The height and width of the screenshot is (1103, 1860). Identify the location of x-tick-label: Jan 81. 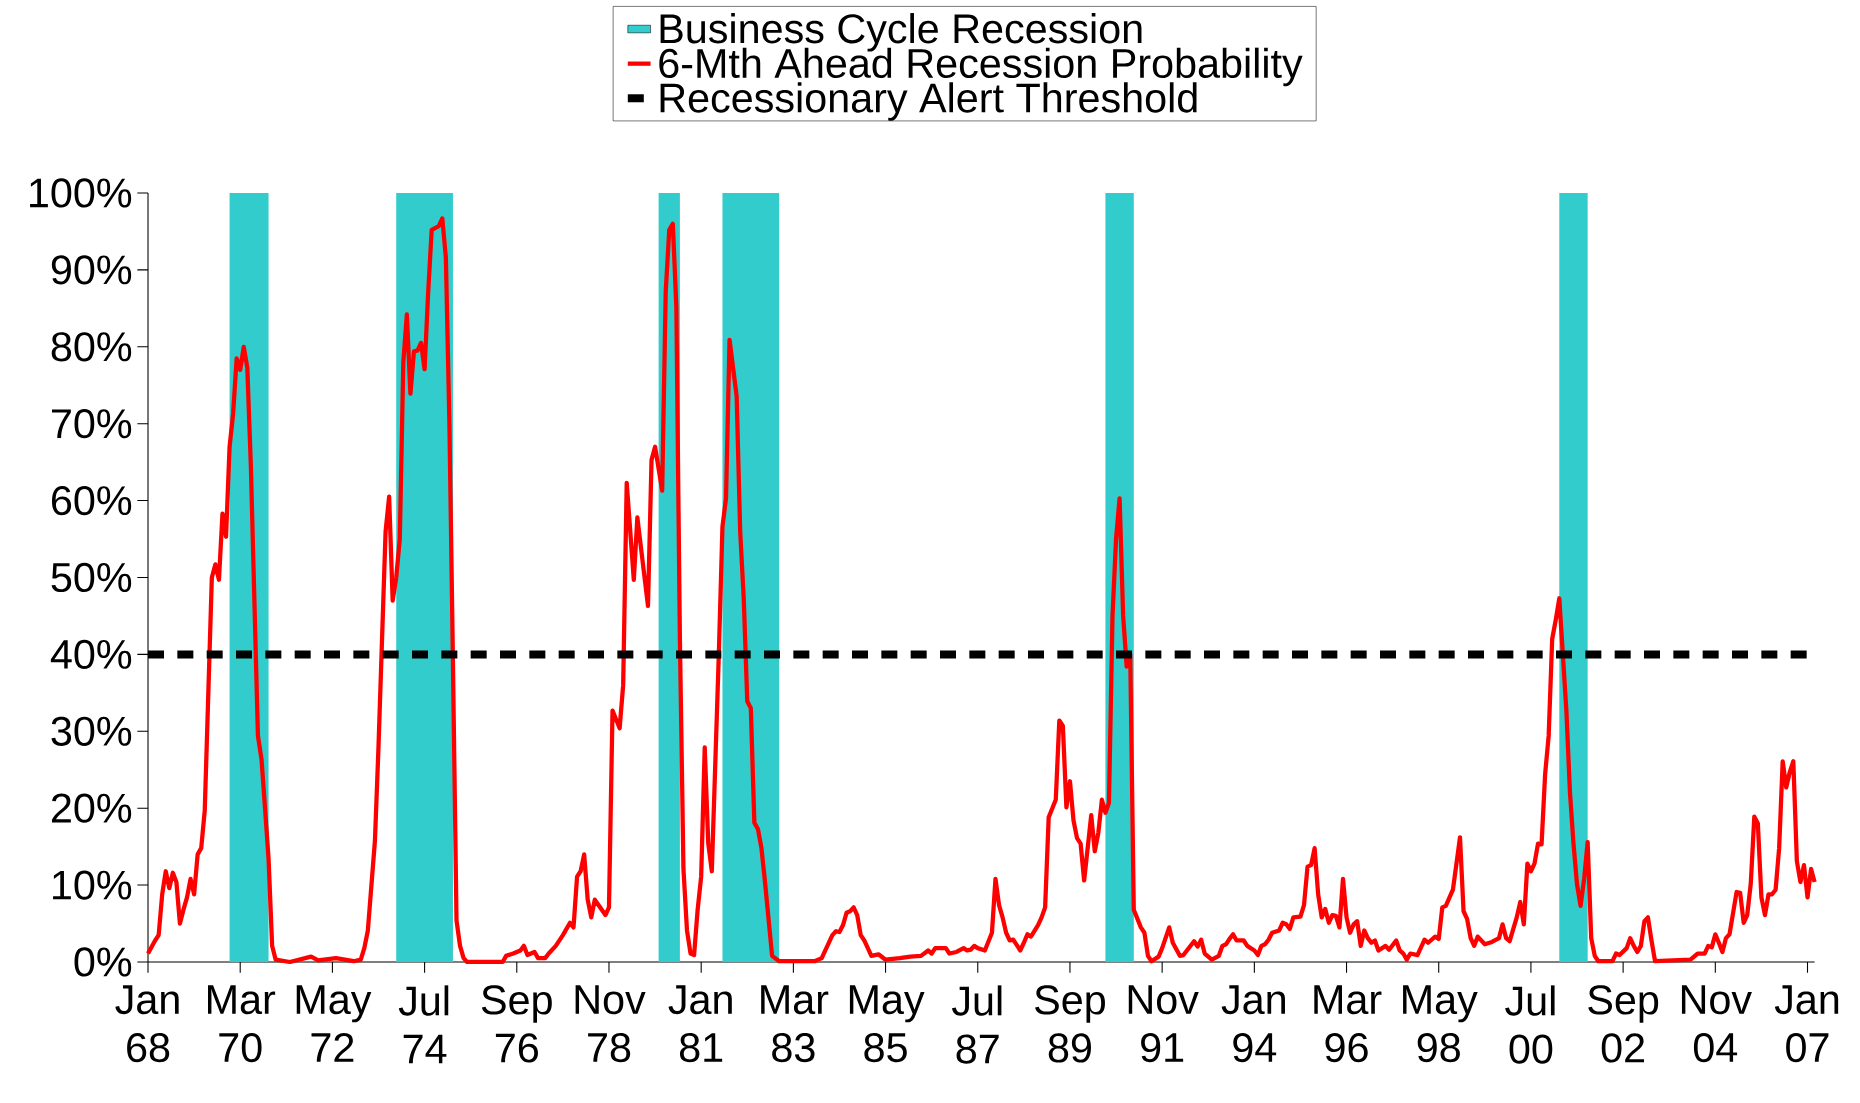
(700, 1024).